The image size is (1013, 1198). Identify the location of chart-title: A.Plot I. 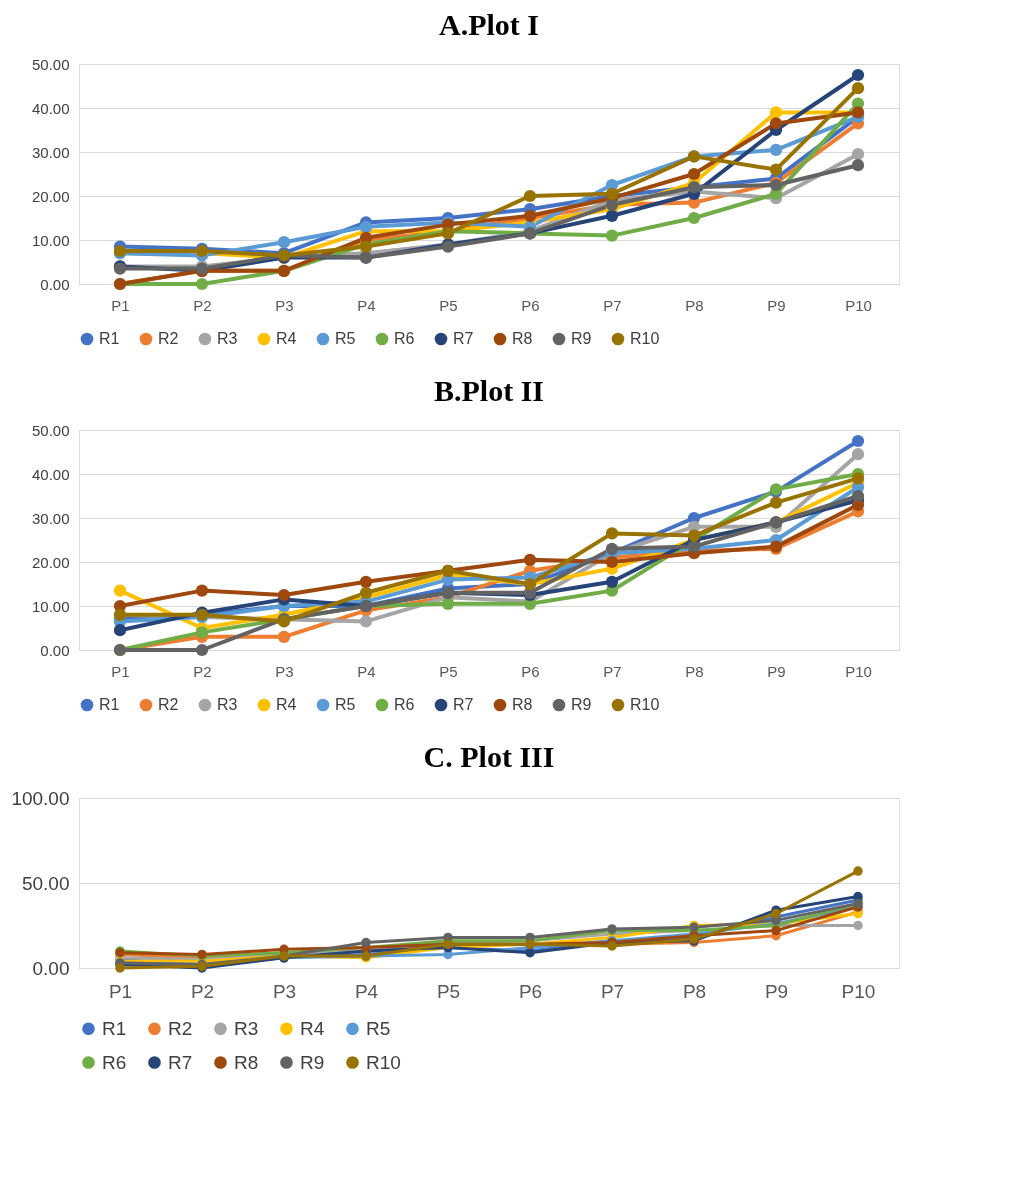
(489, 24).